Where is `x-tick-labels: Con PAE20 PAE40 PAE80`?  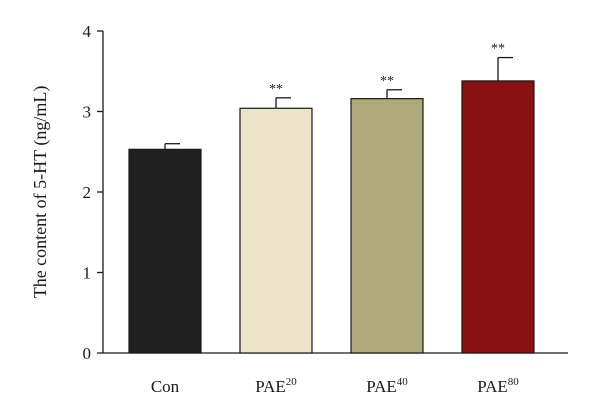
x-tick-labels: Con PAE20 PAE40 PAE80 is located at coordinates (335, 386).